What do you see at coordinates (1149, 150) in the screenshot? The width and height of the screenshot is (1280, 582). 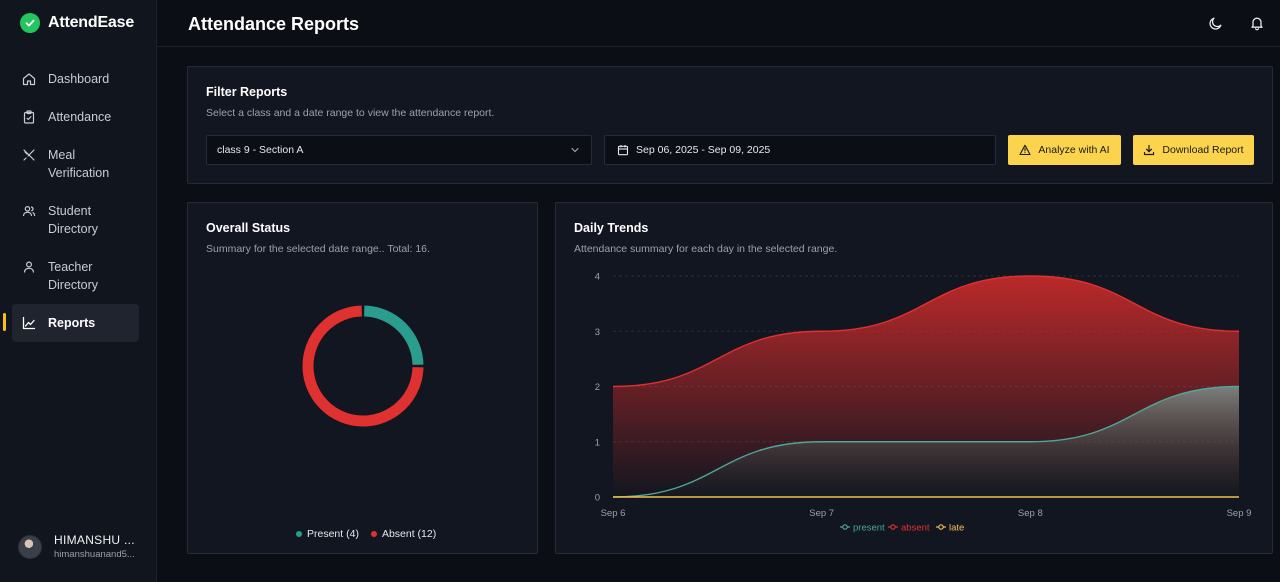 I see `download-icon` at bounding box center [1149, 150].